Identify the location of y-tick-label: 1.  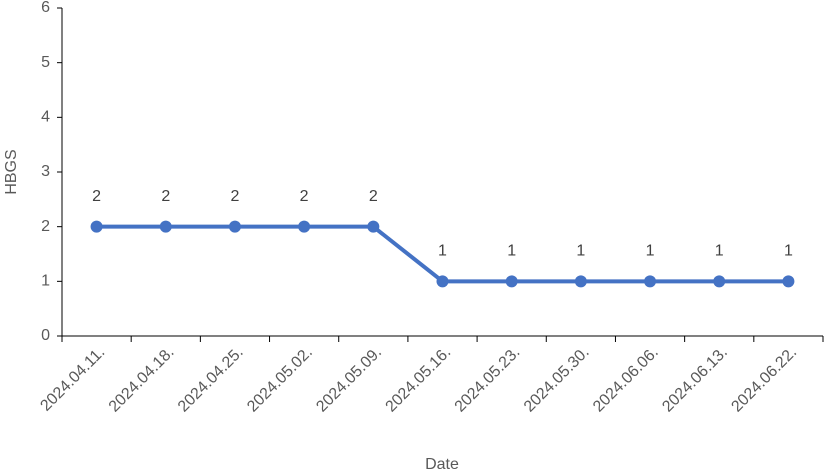
(45, 281).